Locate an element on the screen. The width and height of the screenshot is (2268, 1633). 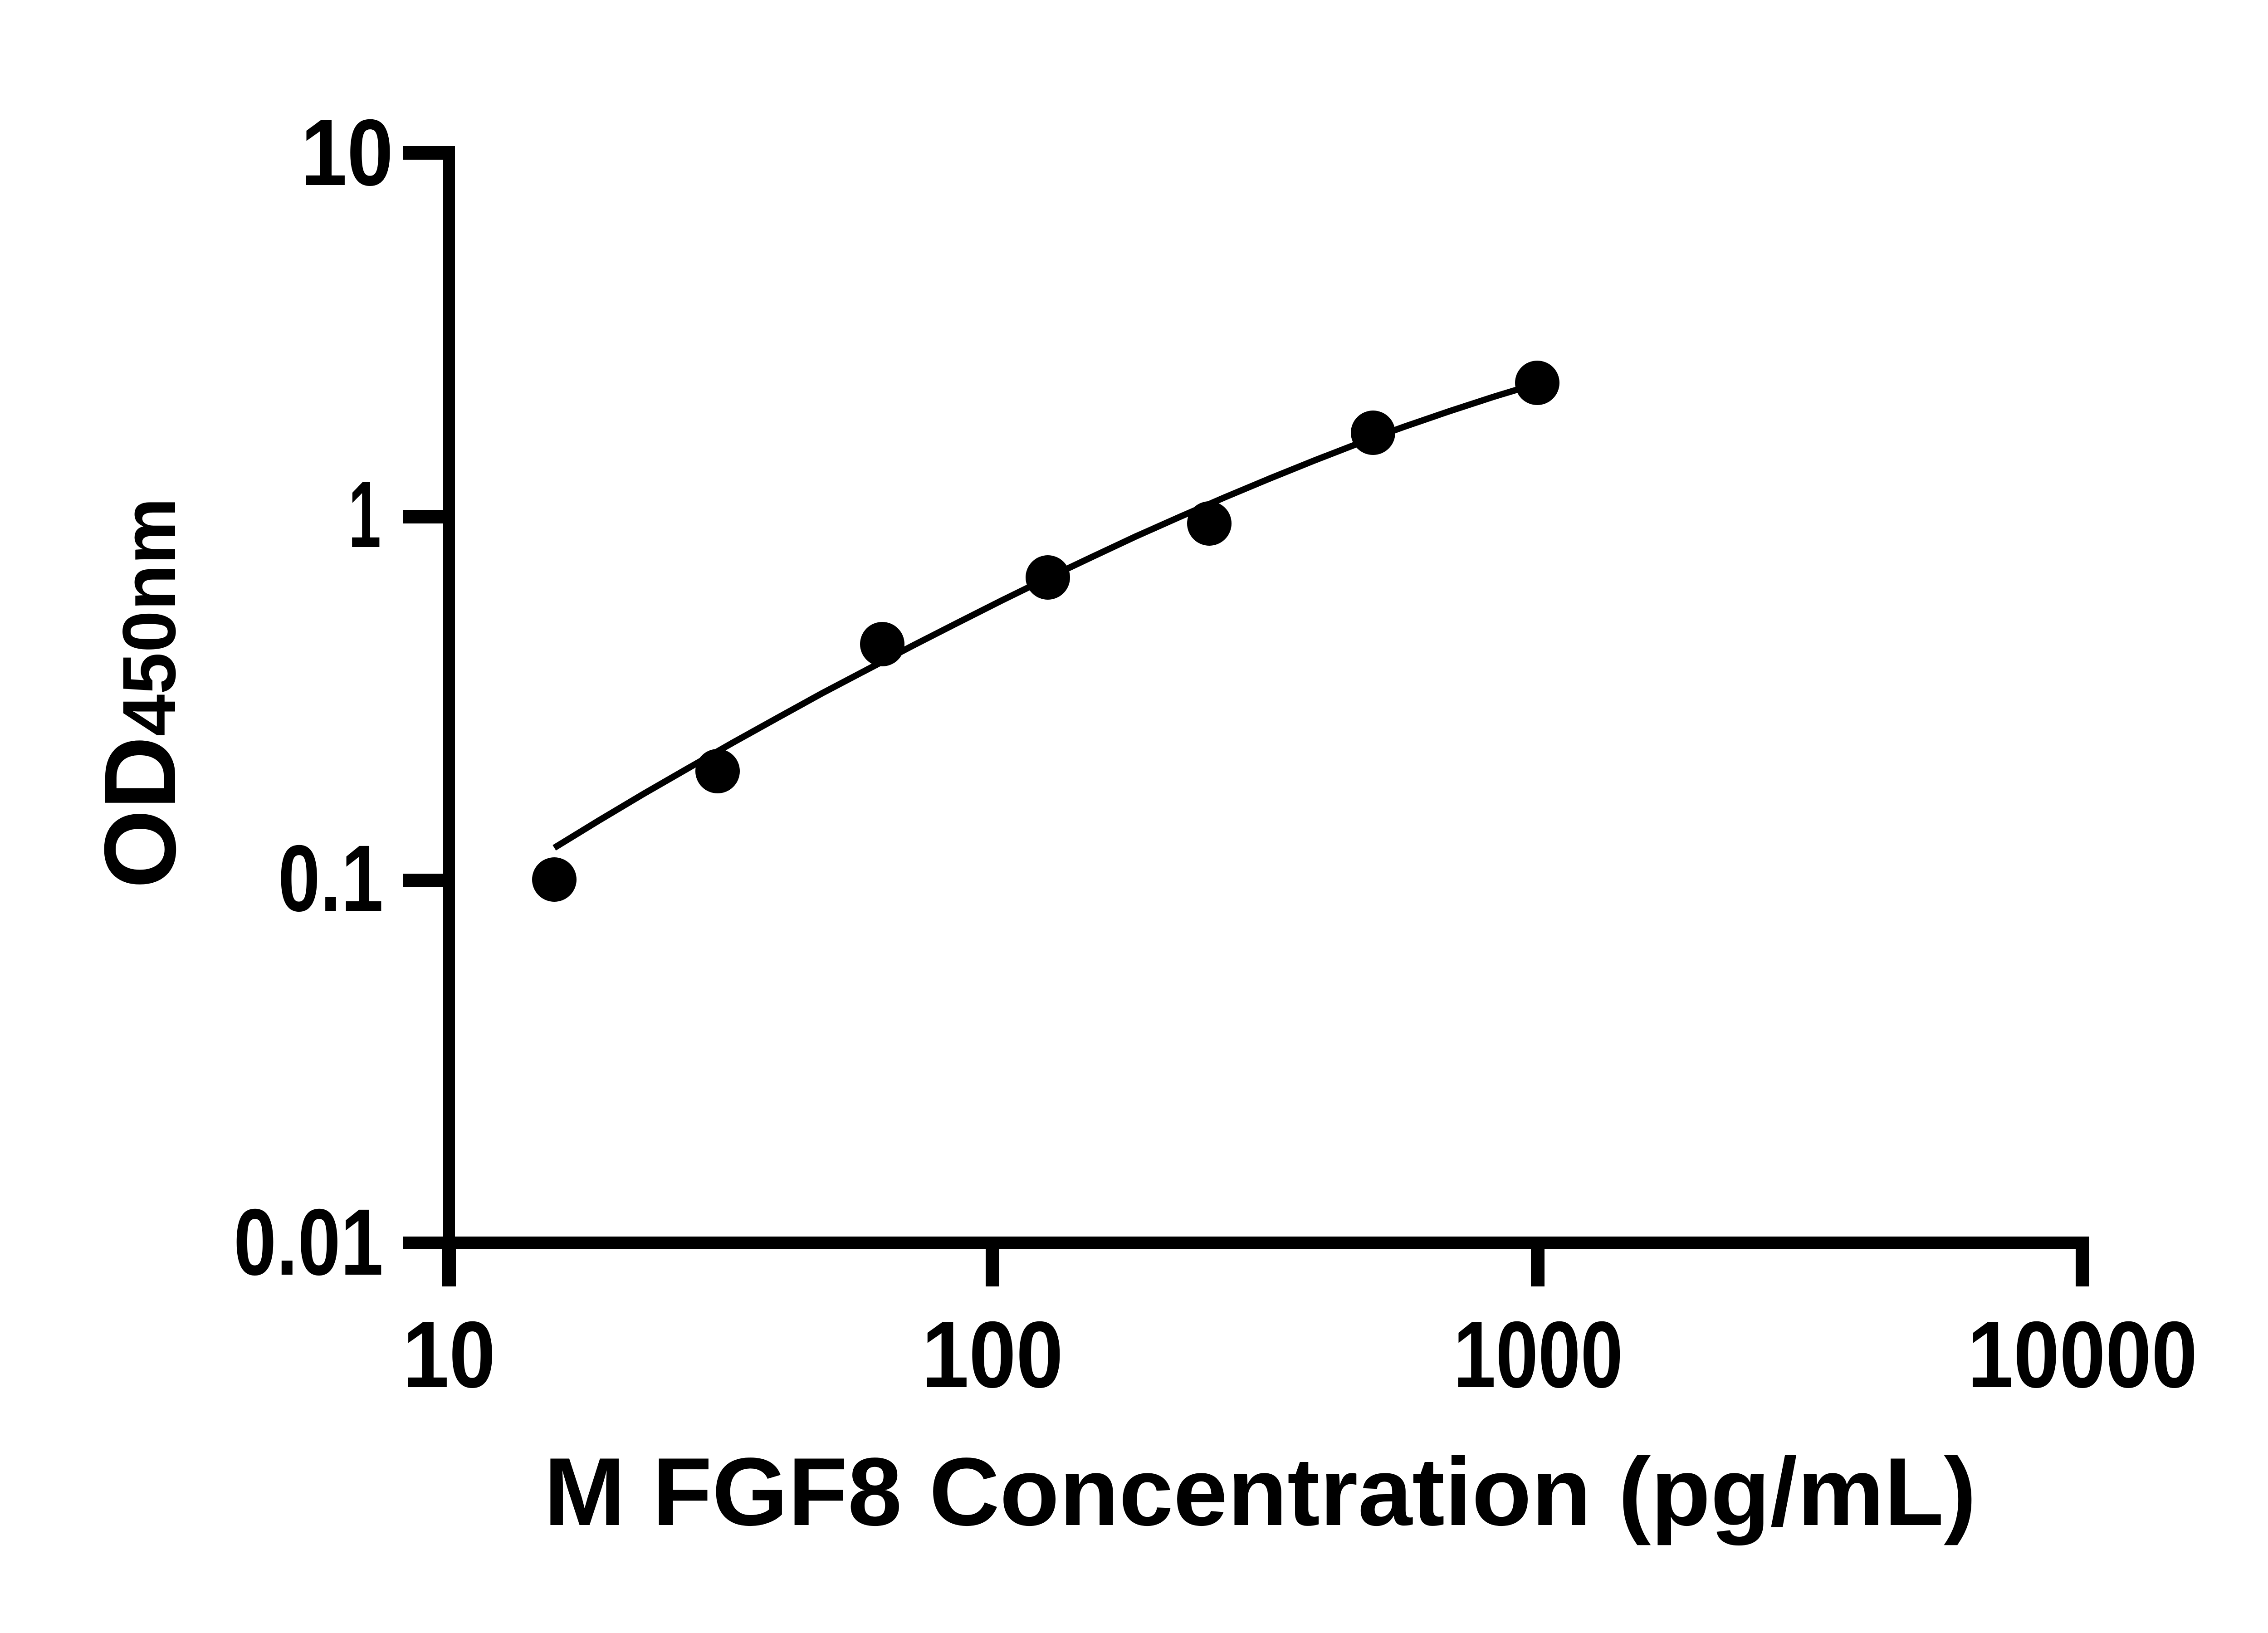
svg-text: M FGF8 Concentration (pg/mL) is located at coordinates (1260, 1492).